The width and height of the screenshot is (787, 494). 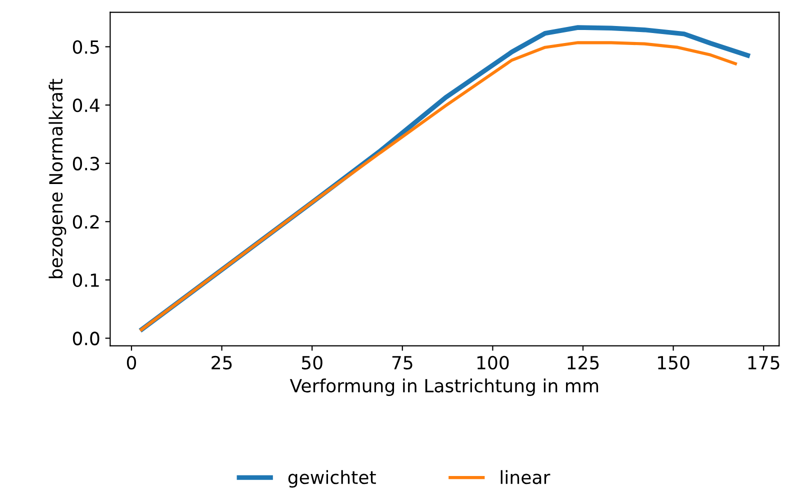 I want to click on x-axis-title: Verformung in Lastrichtung in mm, so click(x=444, y=387).